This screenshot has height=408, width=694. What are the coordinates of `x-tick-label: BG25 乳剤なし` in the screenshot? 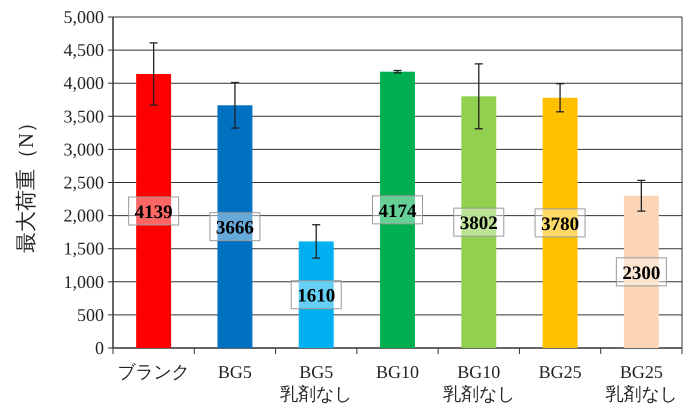 It's located at (641, 383).